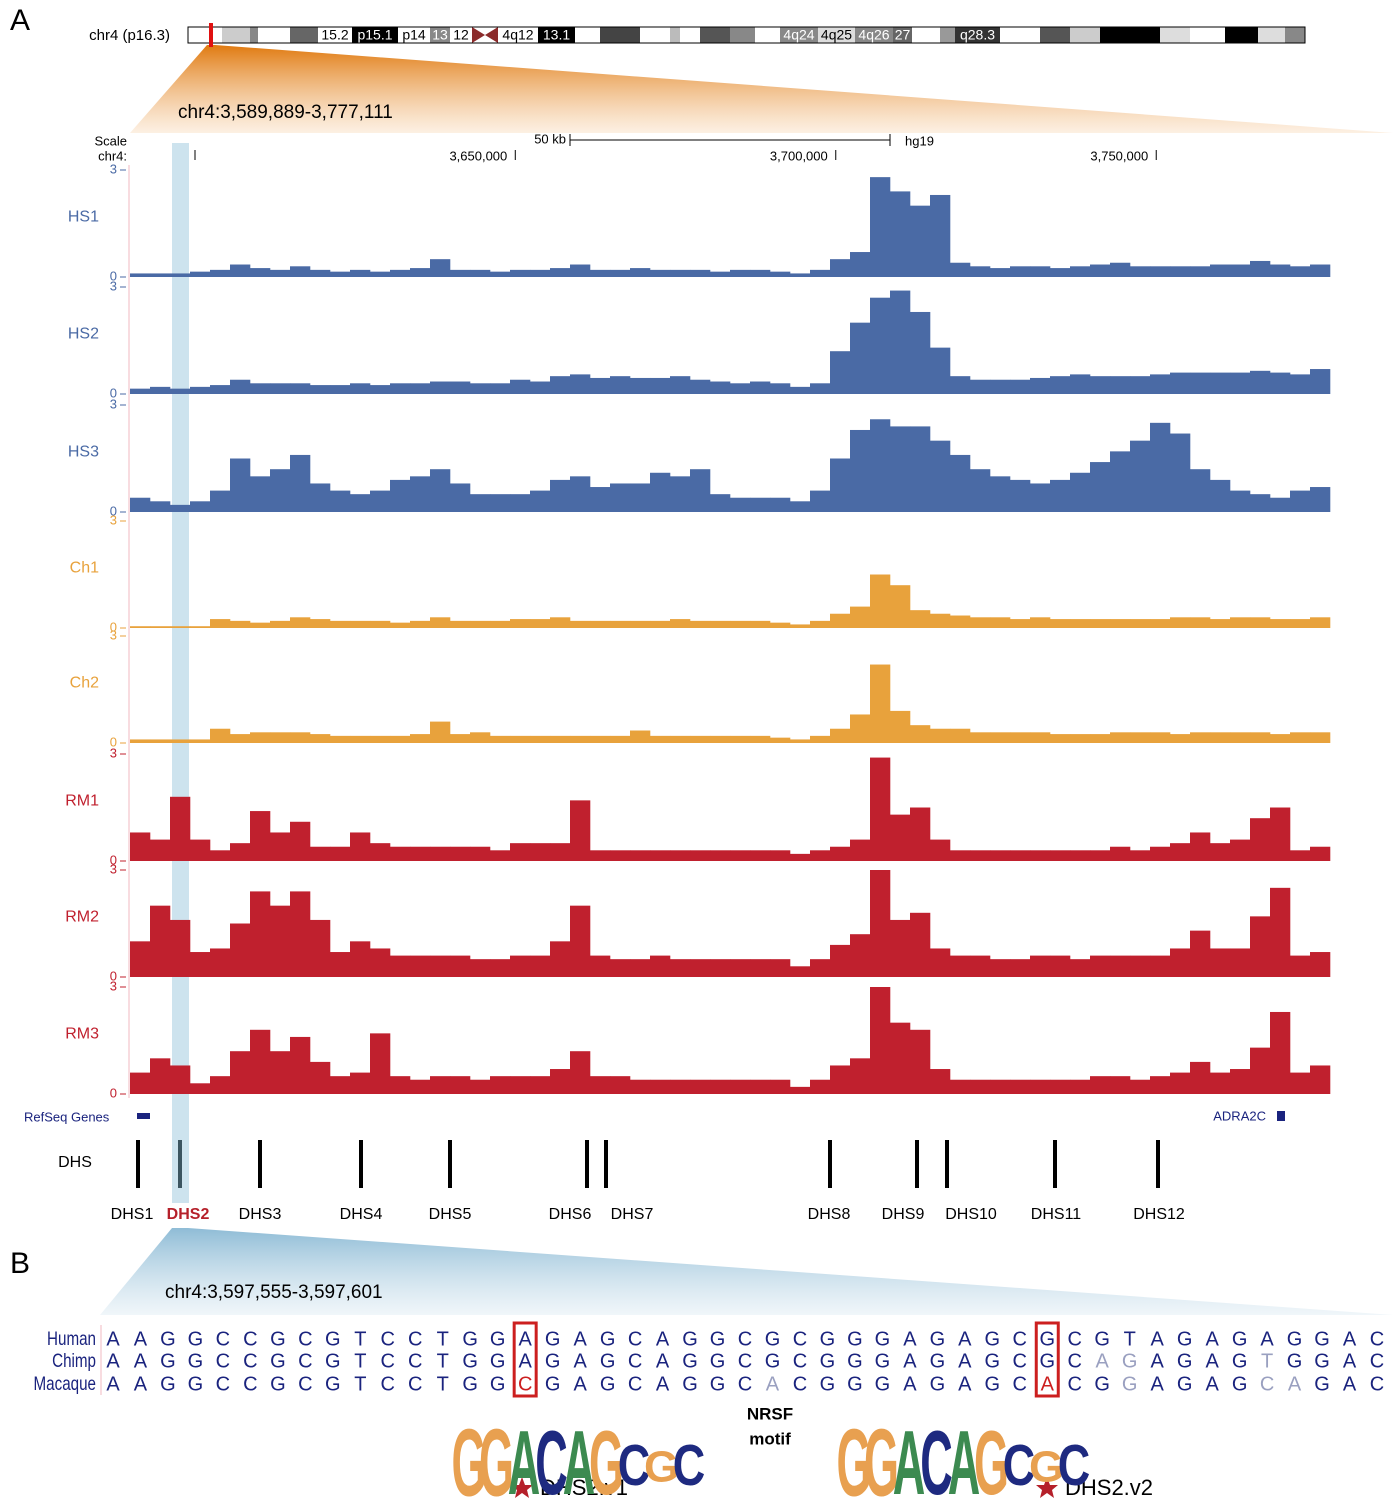  Describe the element at coordinates (522, 1487) in the screenshot. I see `star` at that location.